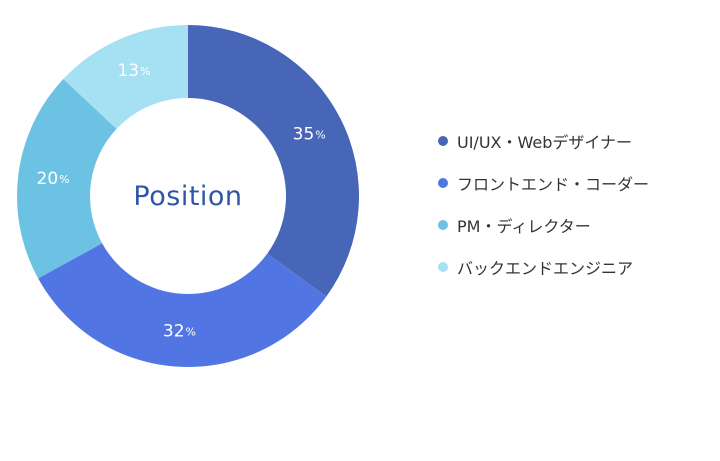 This screenshot has width=720, height=461. I want to click on legend-label: バックエンドエンジニア, so click(545, 268).